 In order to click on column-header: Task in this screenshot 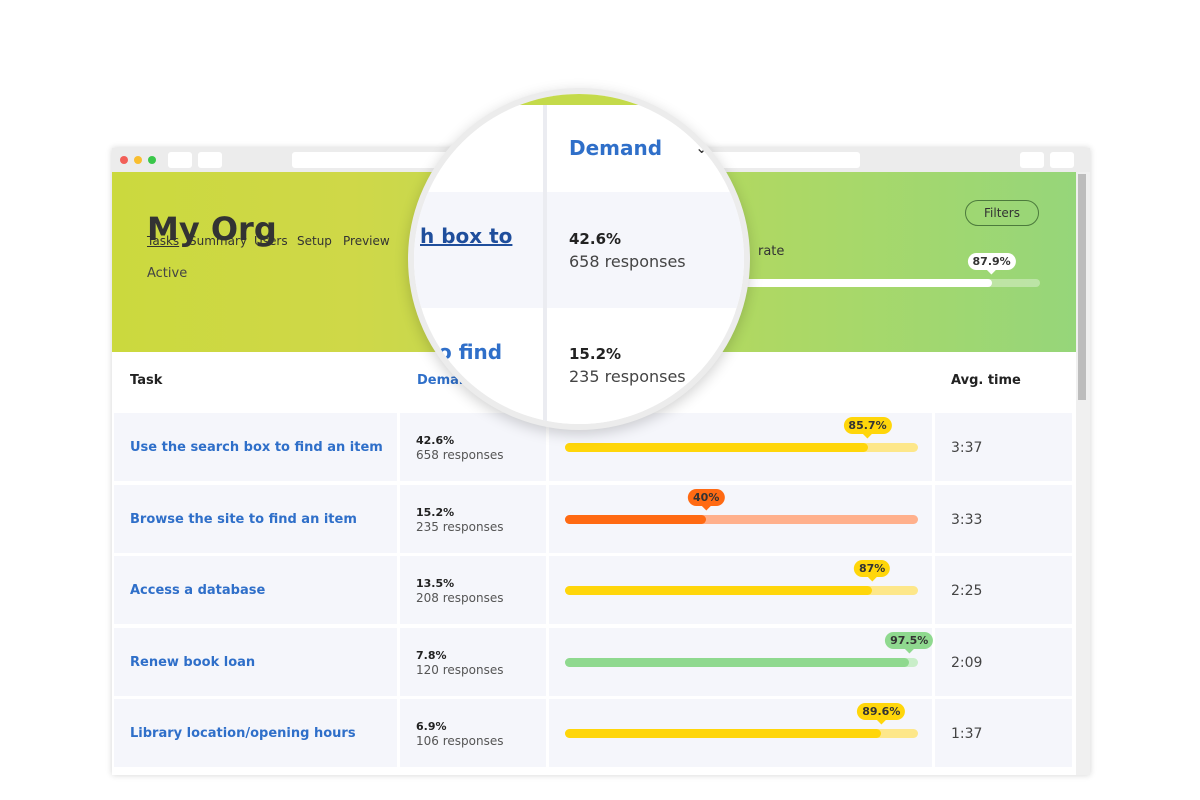, I will do `click(146, 380)`.